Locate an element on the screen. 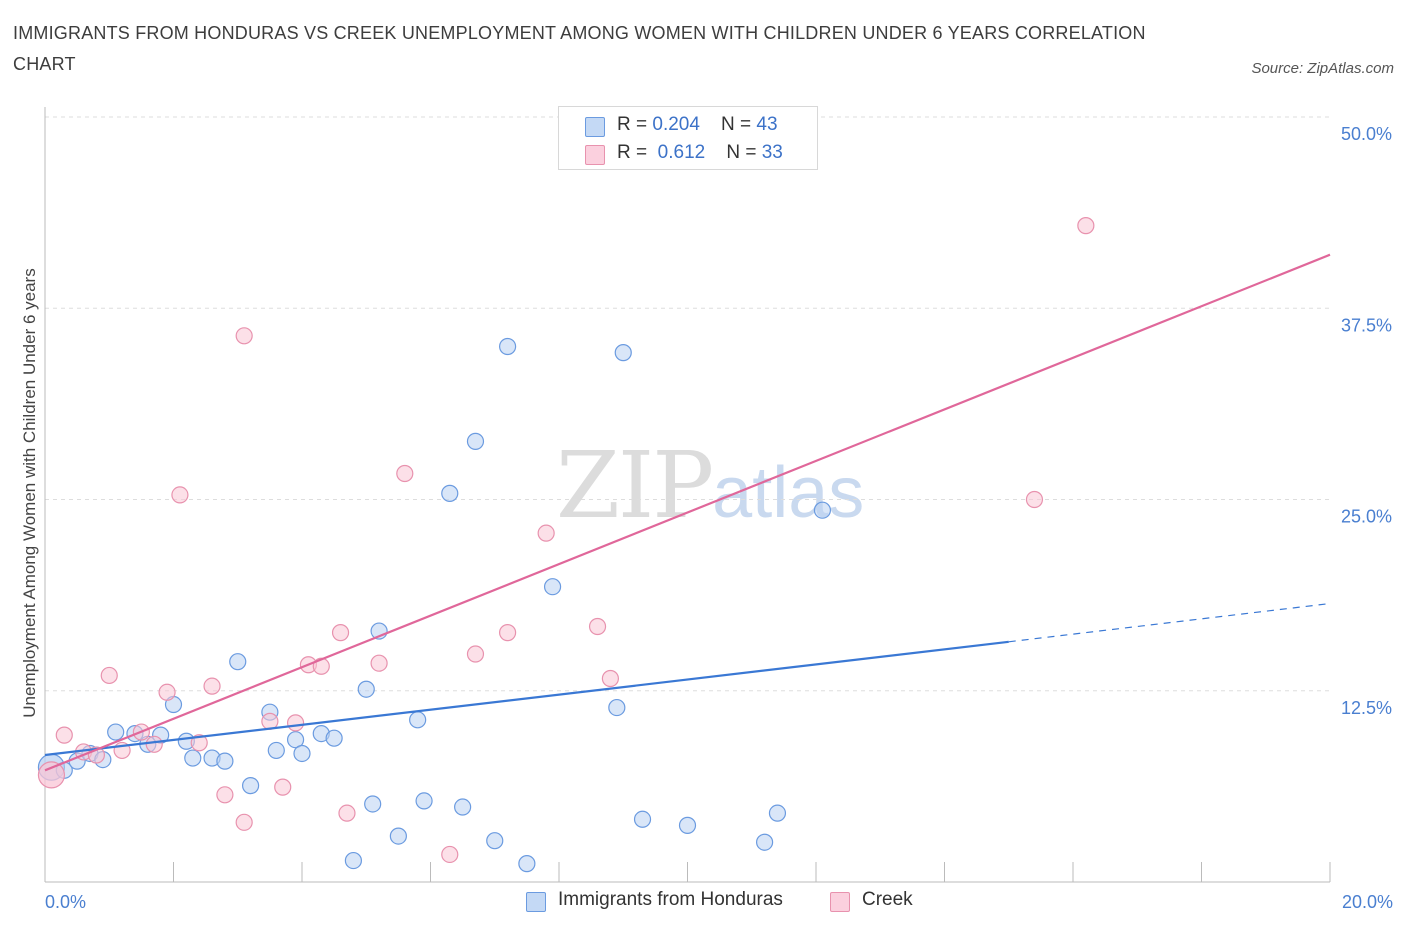 The width and height of the screenshot is (1406, 930). legend-r-value: 0.612 is located at coordinates (681, 152).